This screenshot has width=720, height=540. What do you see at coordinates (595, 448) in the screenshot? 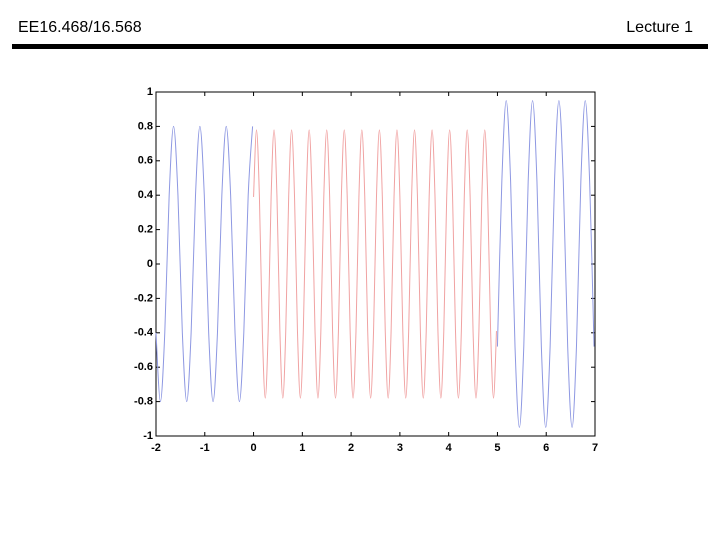
I see `x-tick-label: 7` at bounding box center [595, 448].